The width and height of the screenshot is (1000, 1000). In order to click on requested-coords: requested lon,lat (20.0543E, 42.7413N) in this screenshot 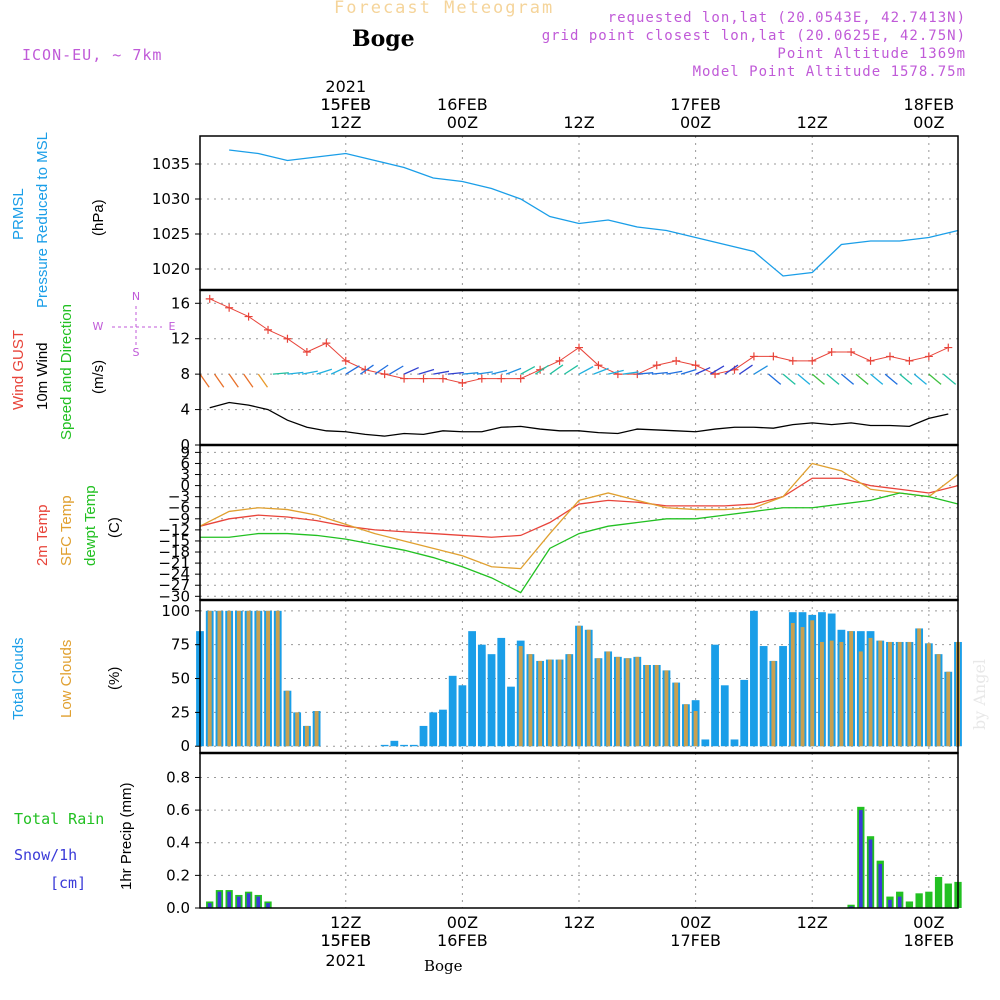, I will do `click(786, 18)`.